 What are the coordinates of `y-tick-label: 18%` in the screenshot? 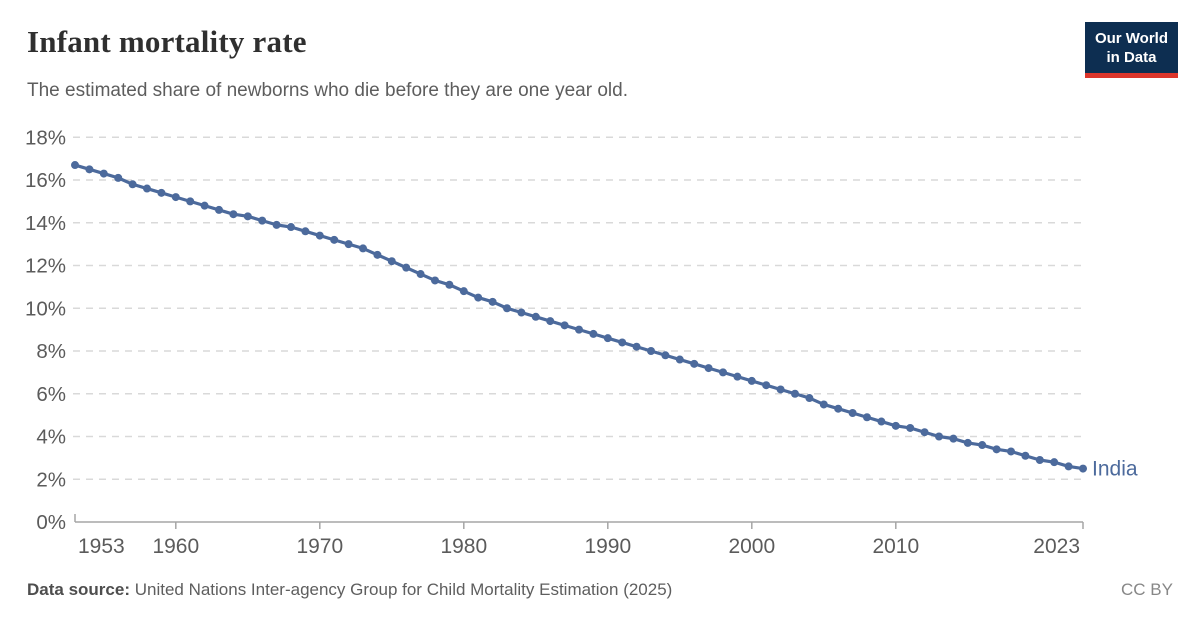 It's located at (45, 137).